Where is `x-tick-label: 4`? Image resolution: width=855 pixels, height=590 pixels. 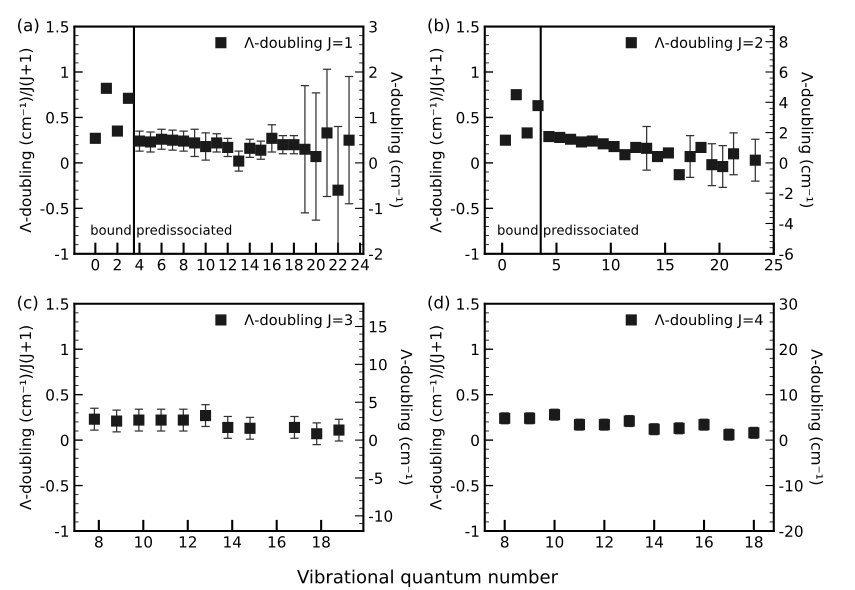
x-tick-label: 4 is located at coordinates (139, 264).